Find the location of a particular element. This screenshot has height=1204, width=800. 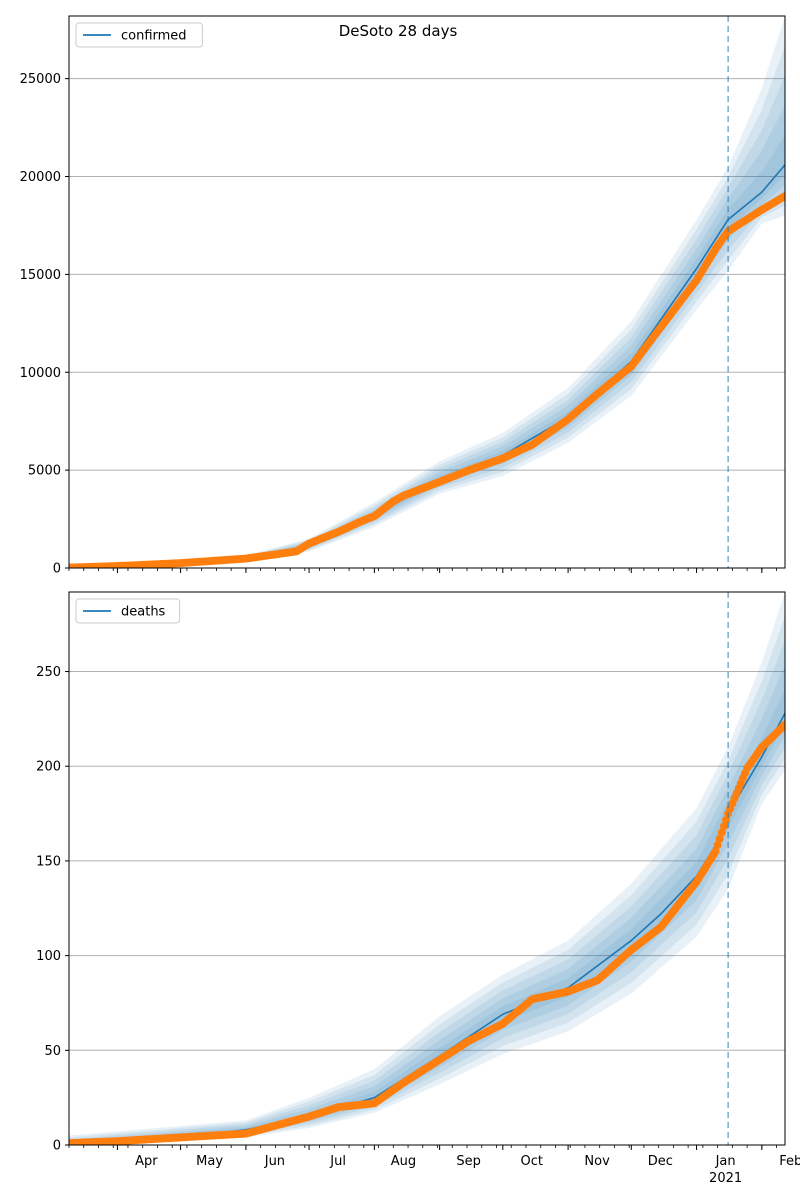

x-tick-label: Jan is located at coordinates (725, 1161).